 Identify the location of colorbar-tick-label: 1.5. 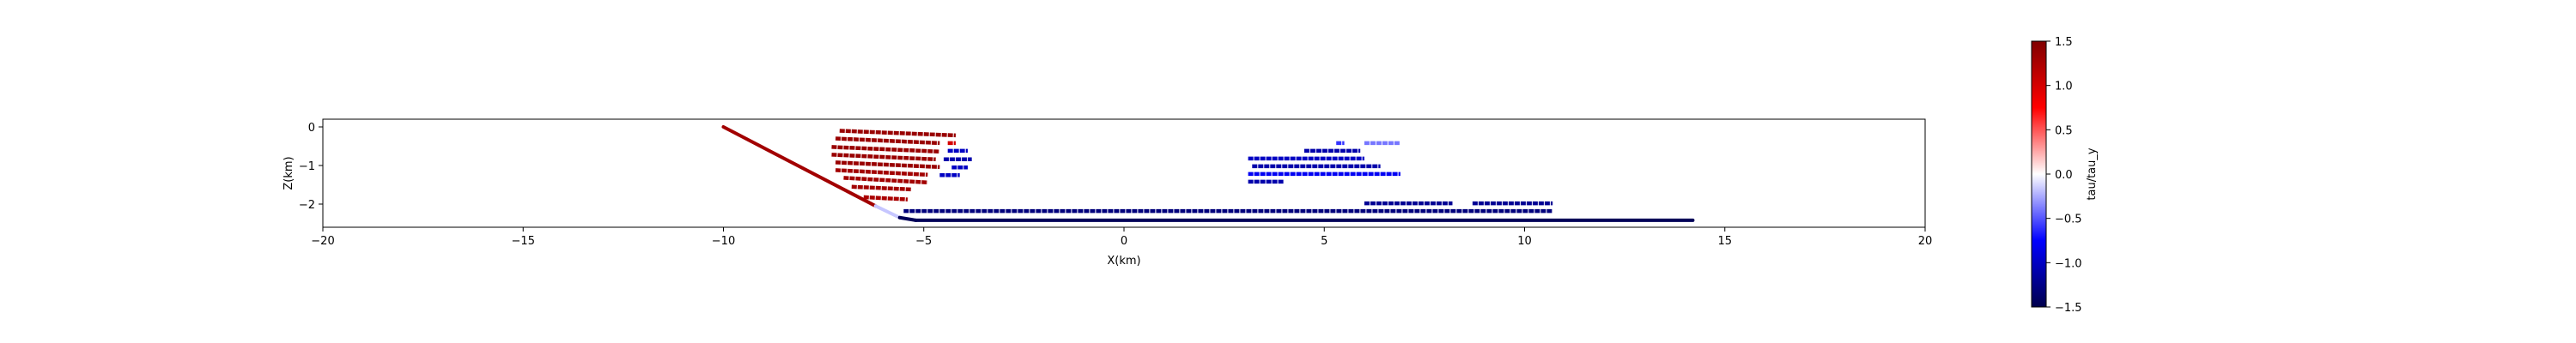
(2064, 43).